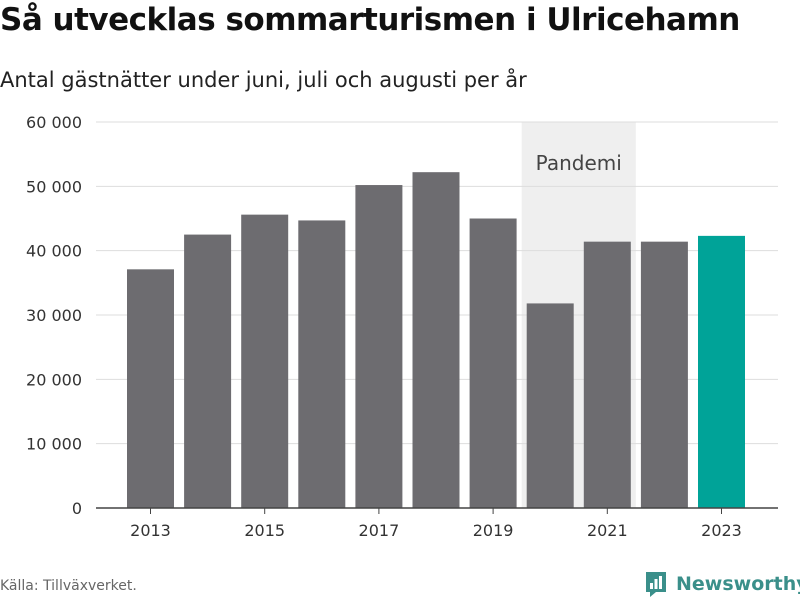 This screenshot has width=800, height=600. What do you see at coordinates (493, 363) in the screenshot?
I see `bar-2019` at bounding box center [493, 363].